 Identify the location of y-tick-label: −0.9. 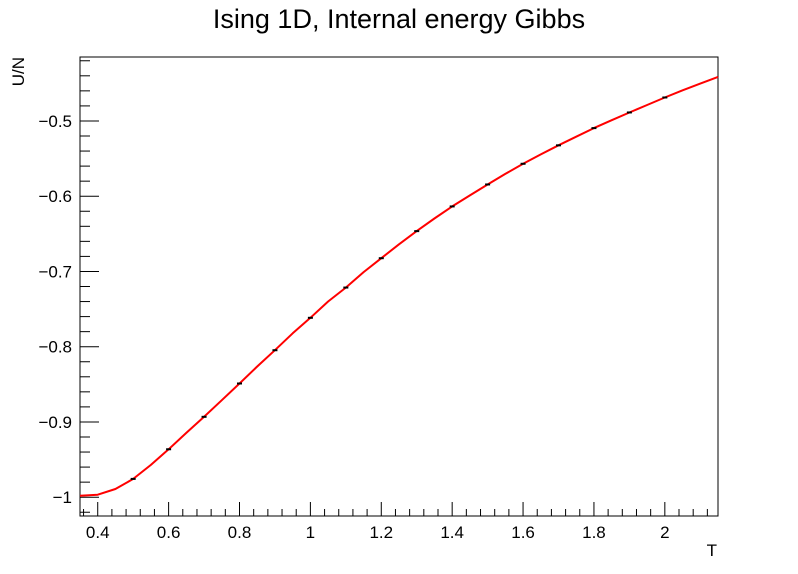
(55, 422).